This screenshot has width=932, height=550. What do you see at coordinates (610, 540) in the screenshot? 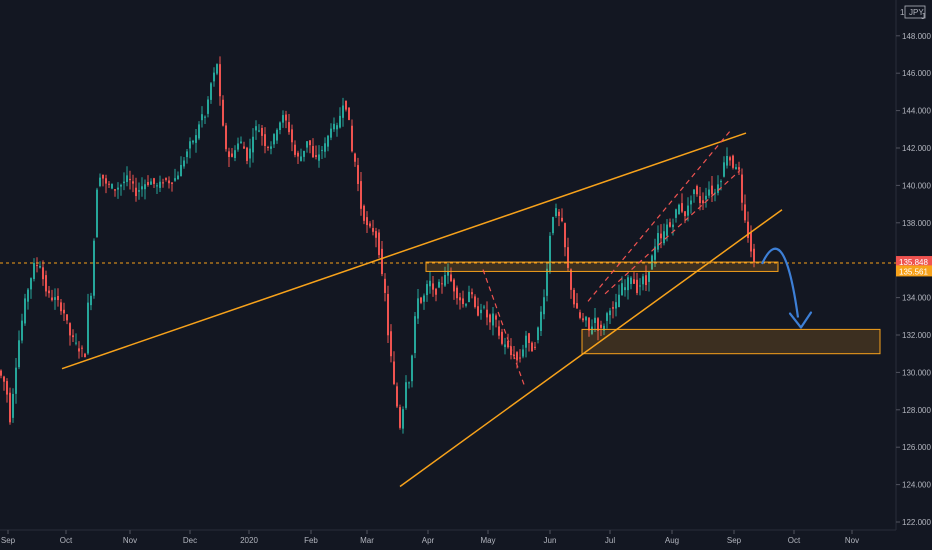
I see `time-tick-label: Jul` at bounding box center [610, 540].